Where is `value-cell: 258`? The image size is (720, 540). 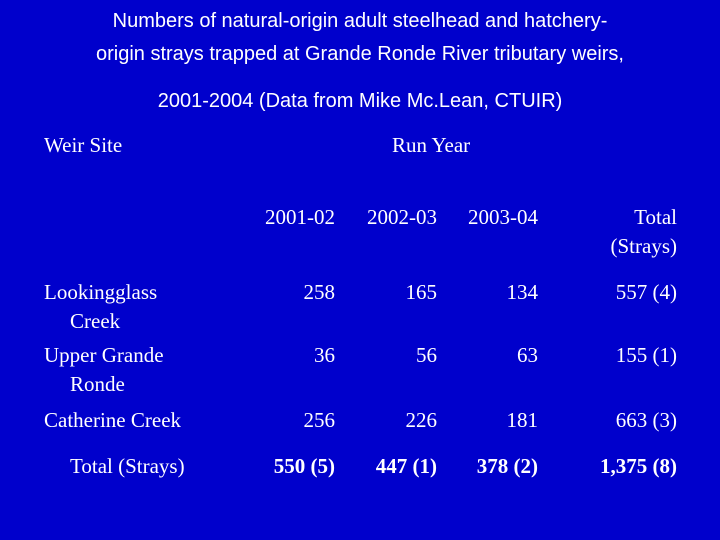
value-cell: 258 is located at coordinates (319, 292).